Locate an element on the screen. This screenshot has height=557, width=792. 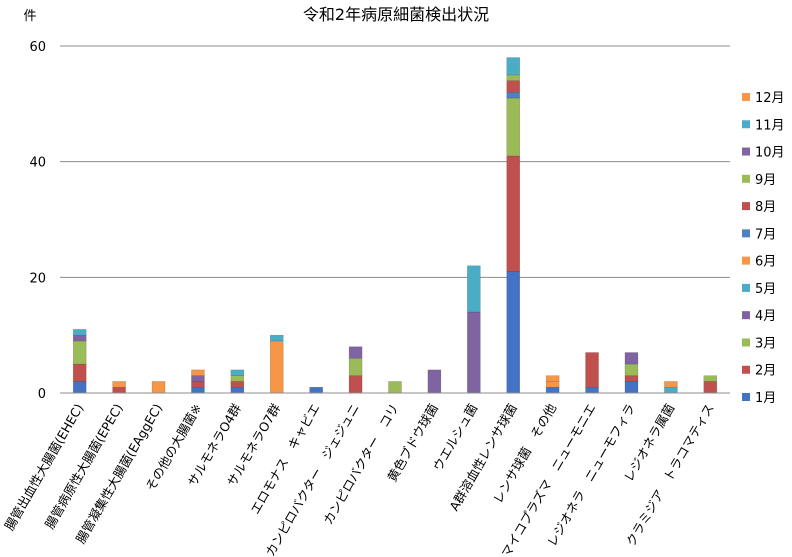
legend-label: 3月 is located at coordinates (765, 343).